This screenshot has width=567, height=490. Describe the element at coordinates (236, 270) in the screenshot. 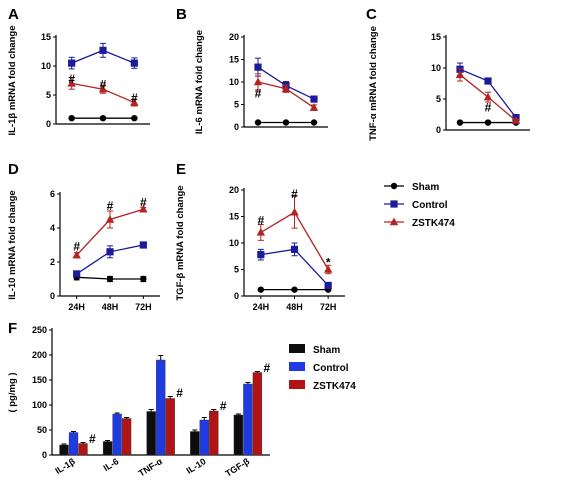

I see `y-tick-label: 5` at that location.